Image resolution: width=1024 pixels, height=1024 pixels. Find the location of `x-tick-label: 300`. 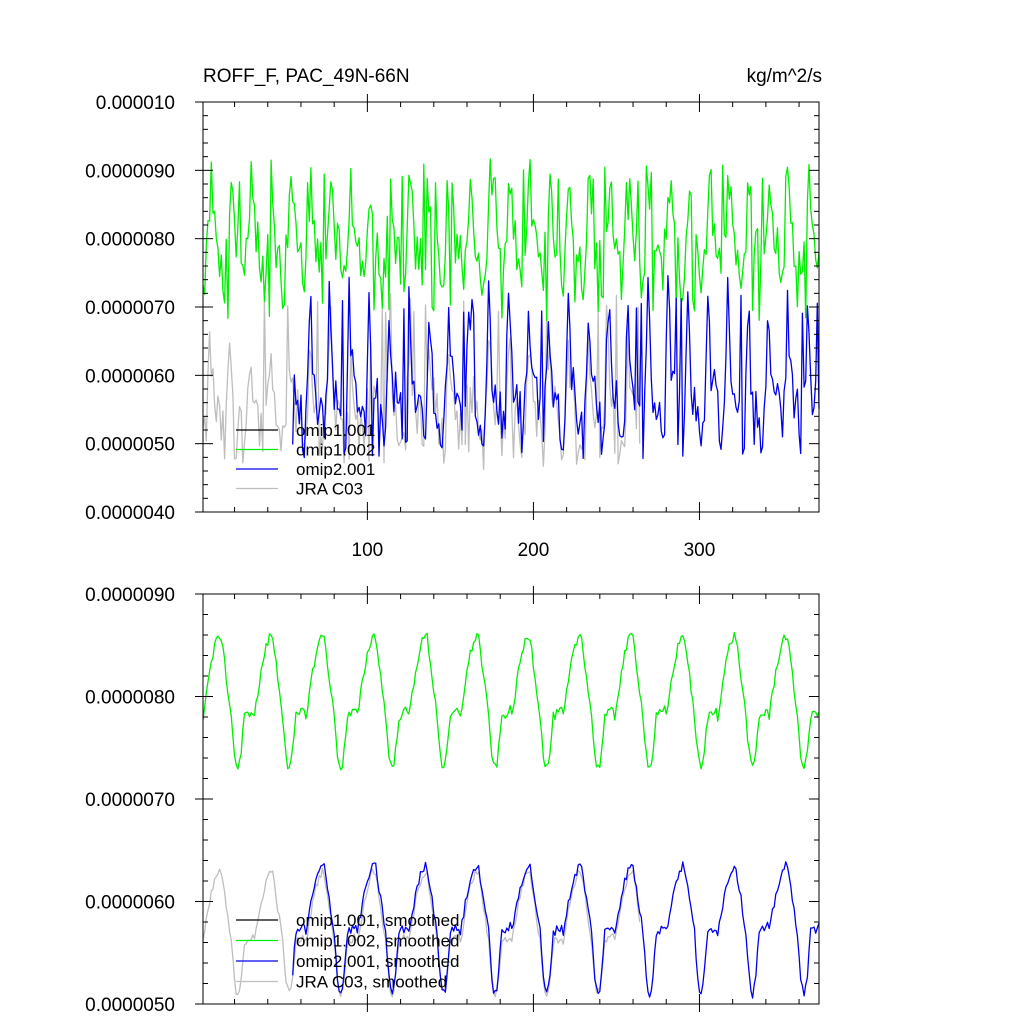

x-tick-label: 300 is located at coordinates (700, 550).